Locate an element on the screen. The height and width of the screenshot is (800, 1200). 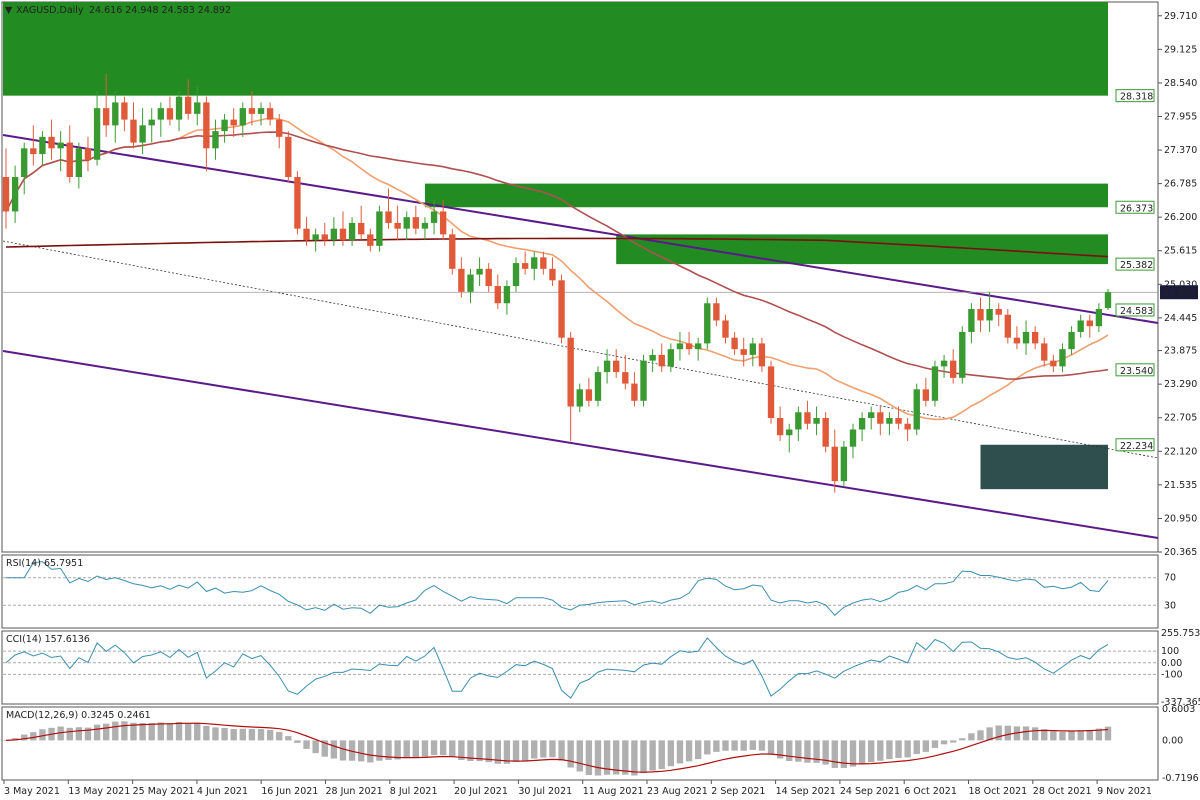
cci-pane is located at coordinates (580, 667).